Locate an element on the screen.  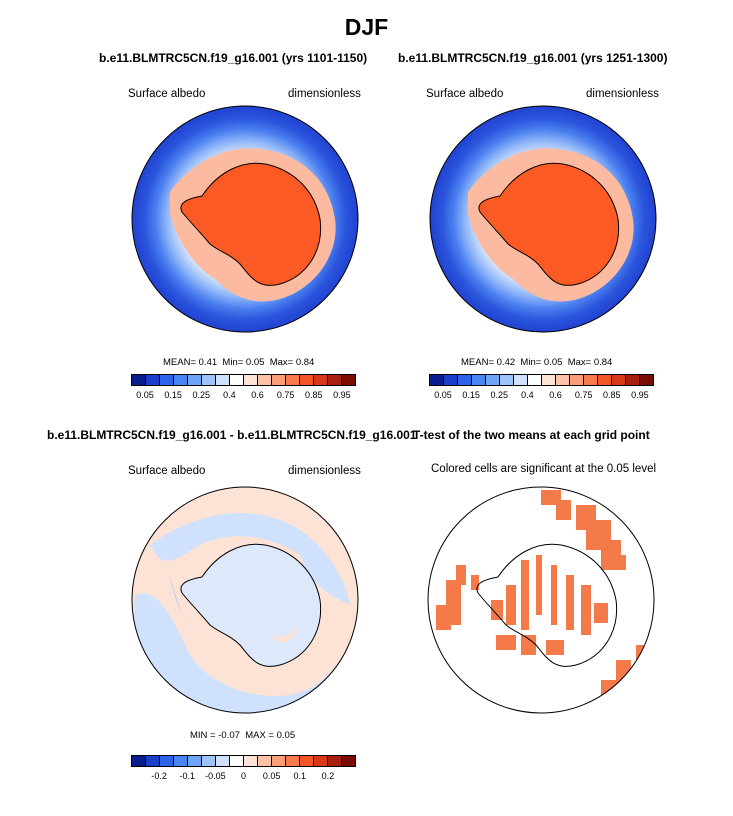
colorbar-tick-label: 0.05 is located at coordinates (271, 776).